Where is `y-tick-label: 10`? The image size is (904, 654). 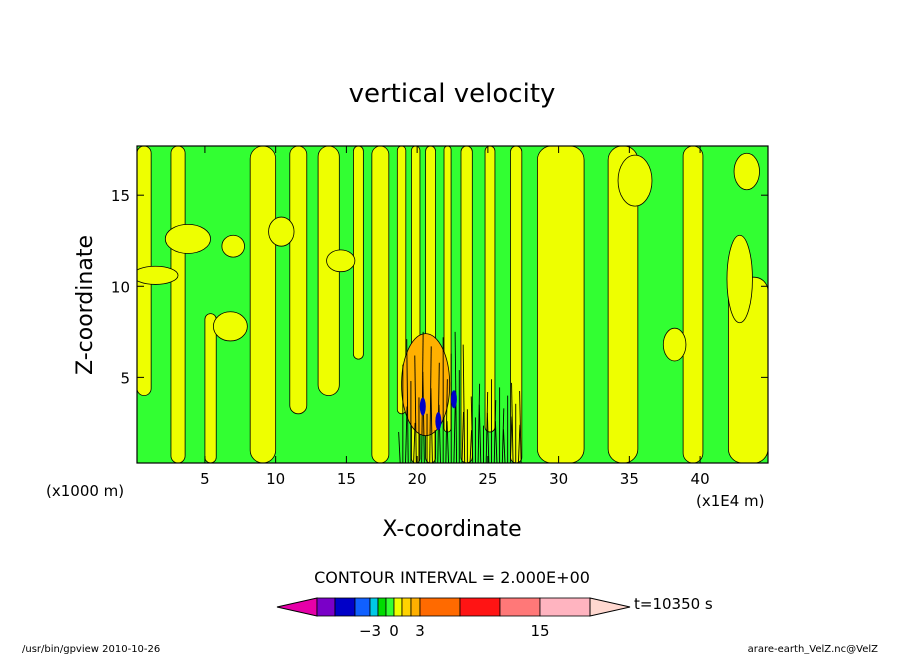 y-tick-label: 10 is located at coordinates (120, 287).